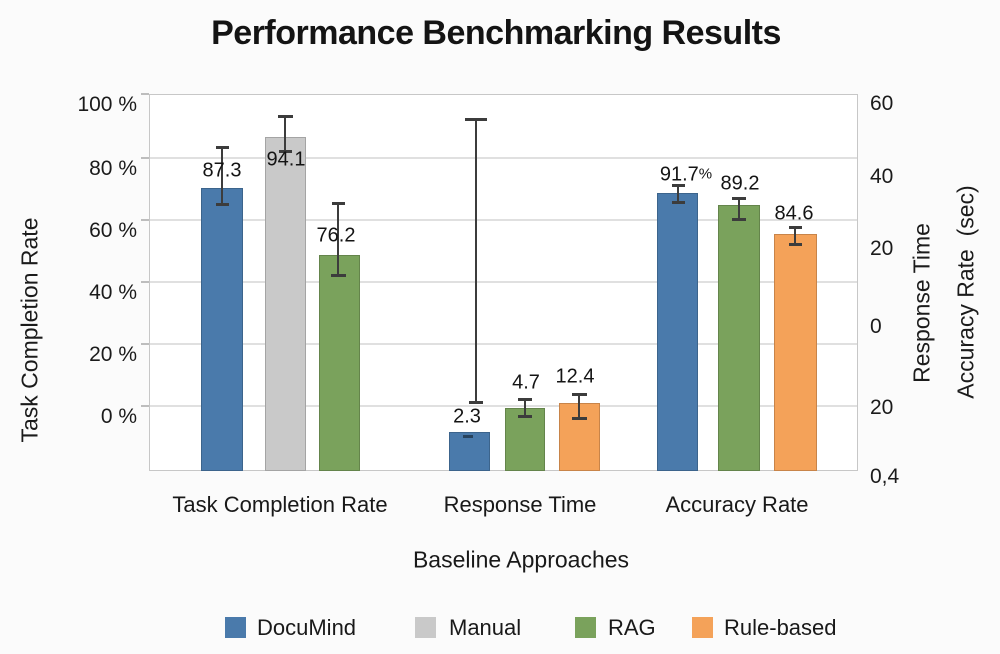 This screenshot has width=1000, height=654. What do you see at coordinates (485, 627) in the screenshot?
I see `legend-label-manual: Manual` at bounding box center [485, 627].